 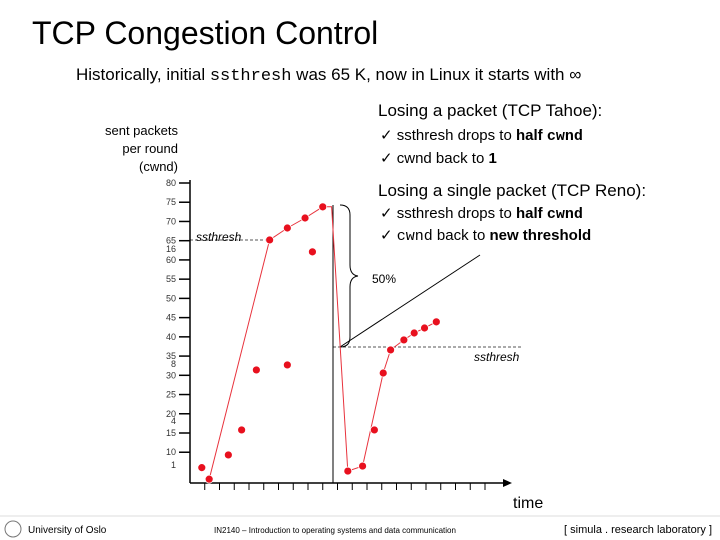 I want to click on reno-heading: Losing a single packet (TCP Reno):, so click(x=512, y=190).